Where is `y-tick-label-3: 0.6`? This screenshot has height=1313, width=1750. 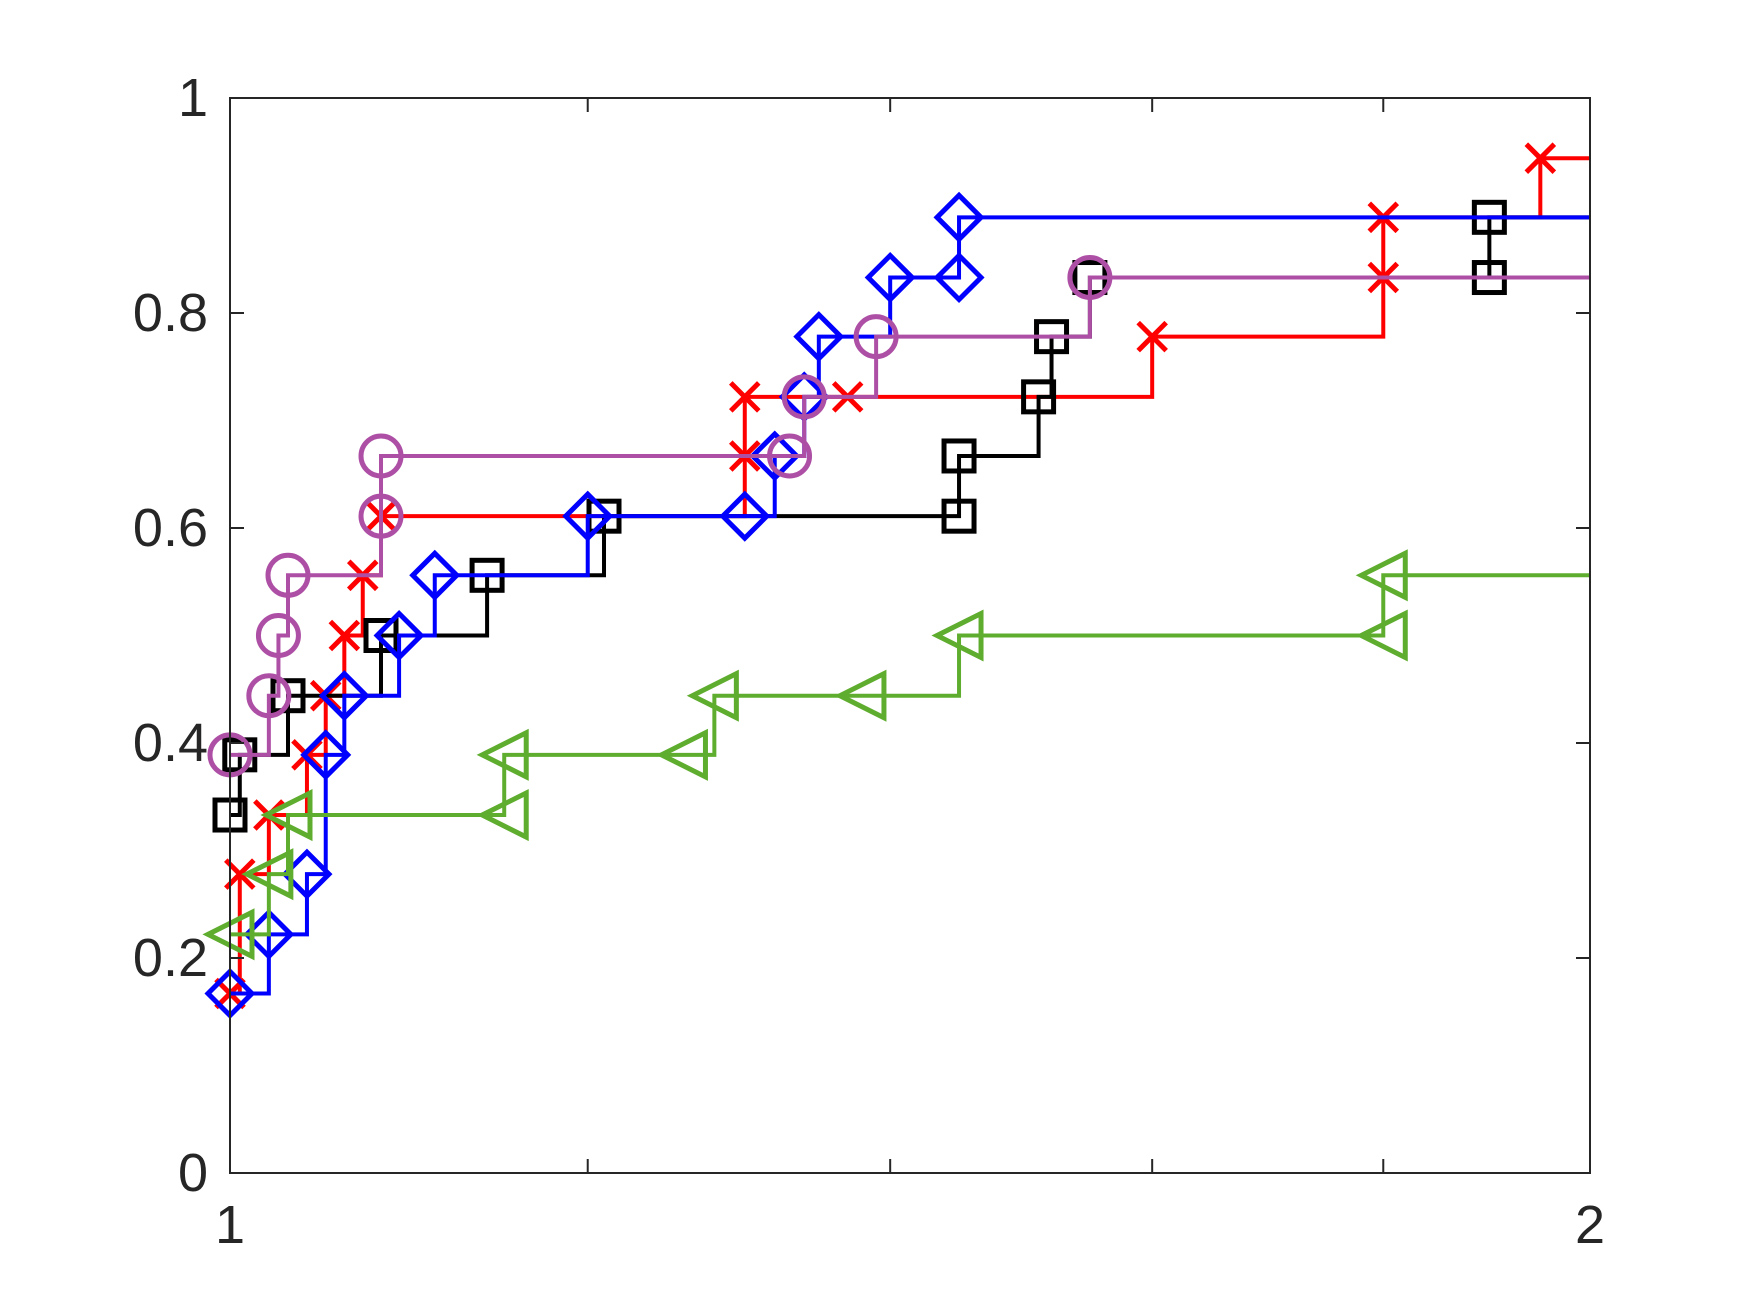
y-tick-label-3: 0.6 is located at coordinates (170, 528).